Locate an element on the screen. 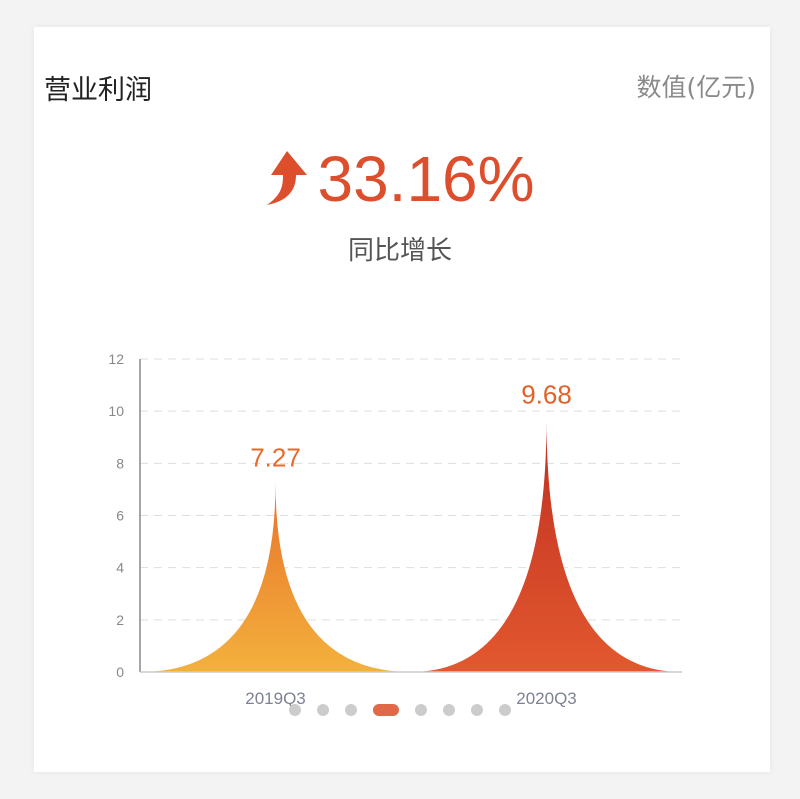  x-tick-label: 2019Q3 is located at coordinates (275, 698).